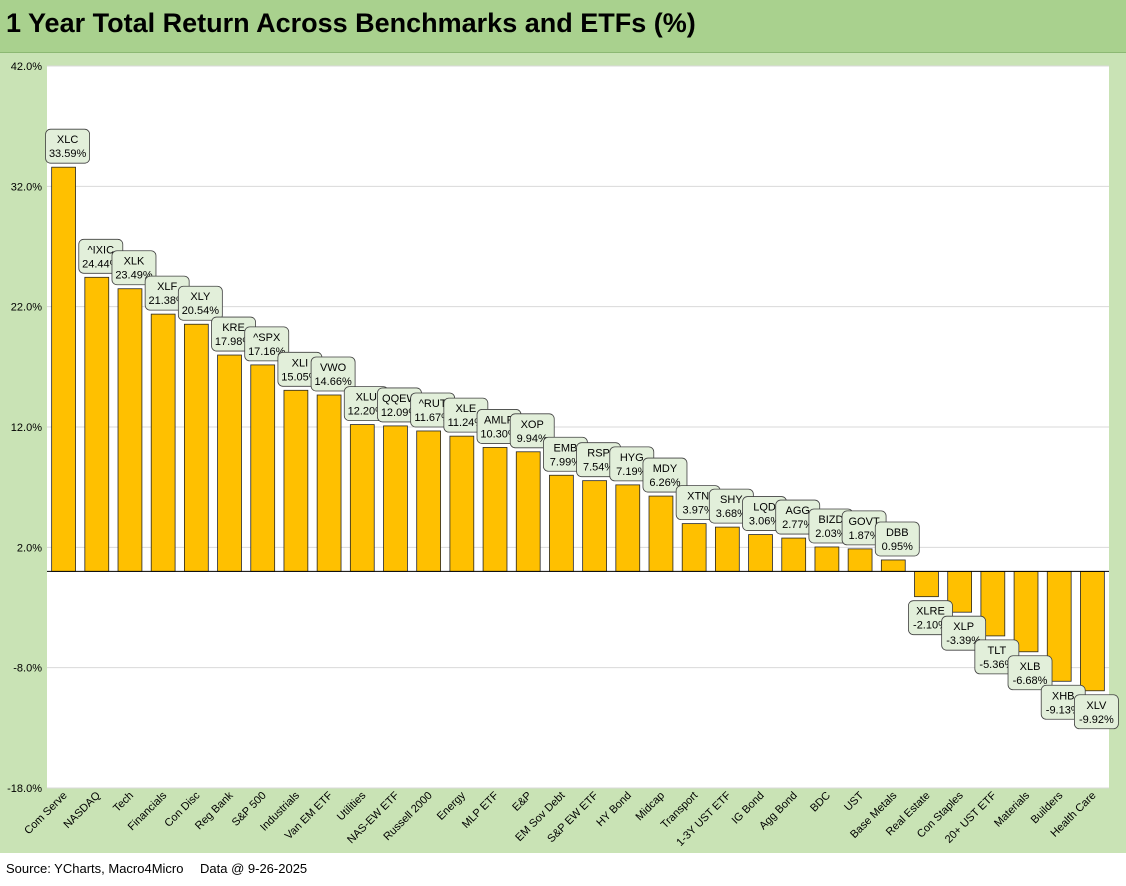  Describe the element at coordinates (1030, 667) in the screenshot. I see `data-label-ticker: XLB` at that location.